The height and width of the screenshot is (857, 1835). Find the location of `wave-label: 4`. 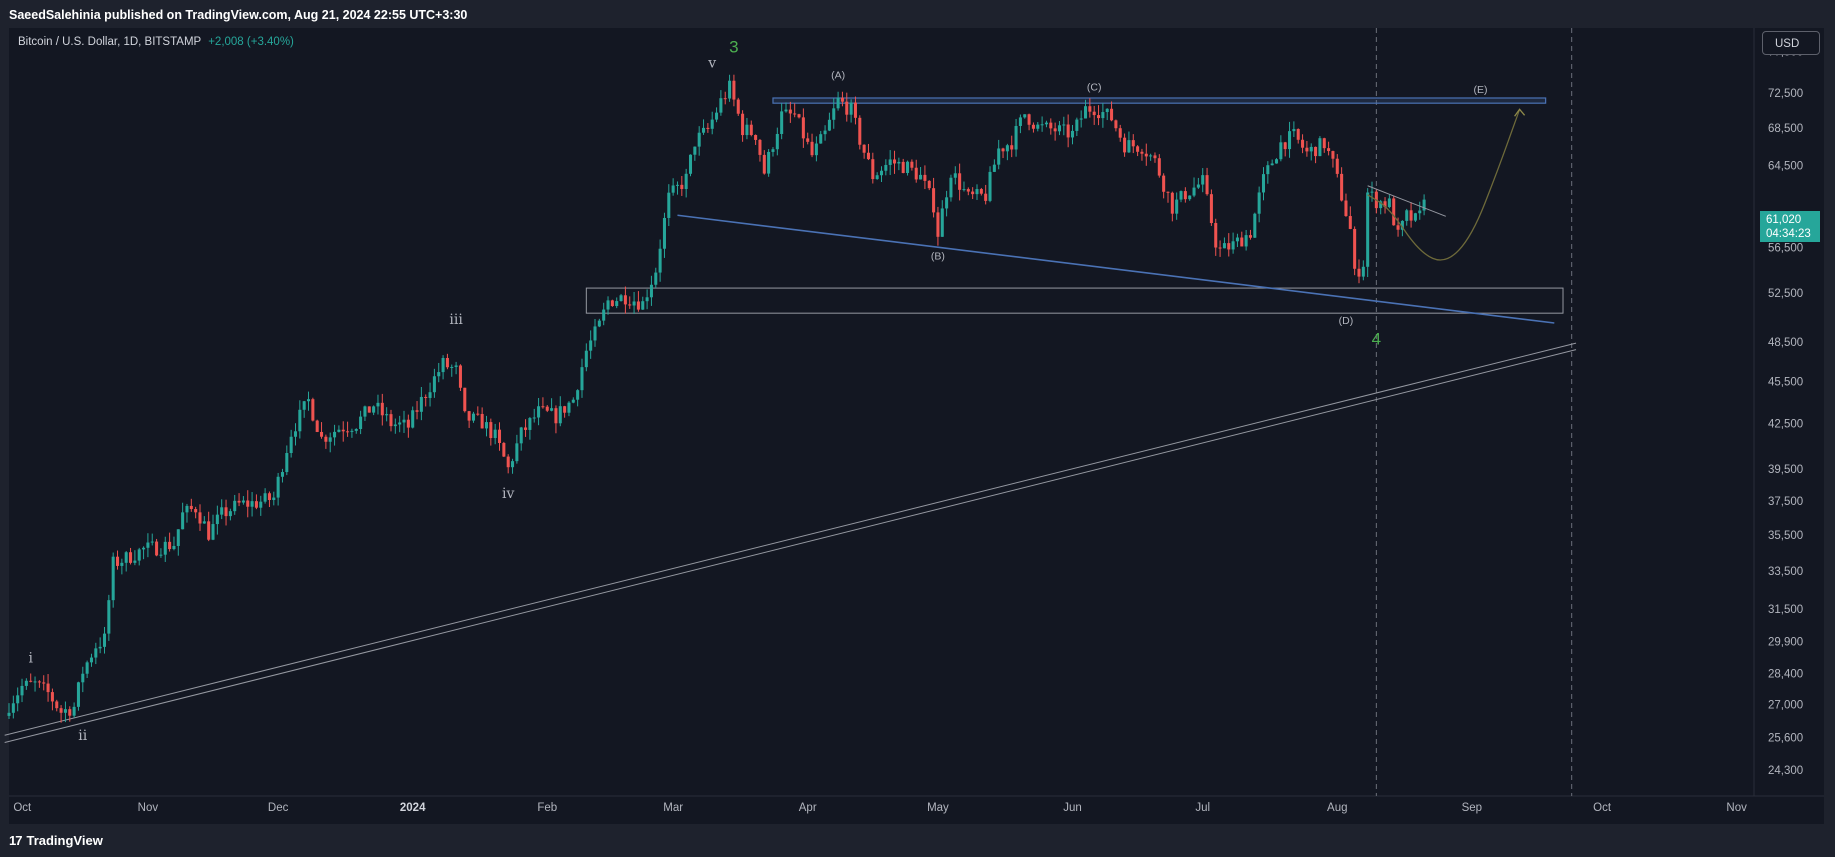

wave-label: 4 is located at coordinates (1376, 338).